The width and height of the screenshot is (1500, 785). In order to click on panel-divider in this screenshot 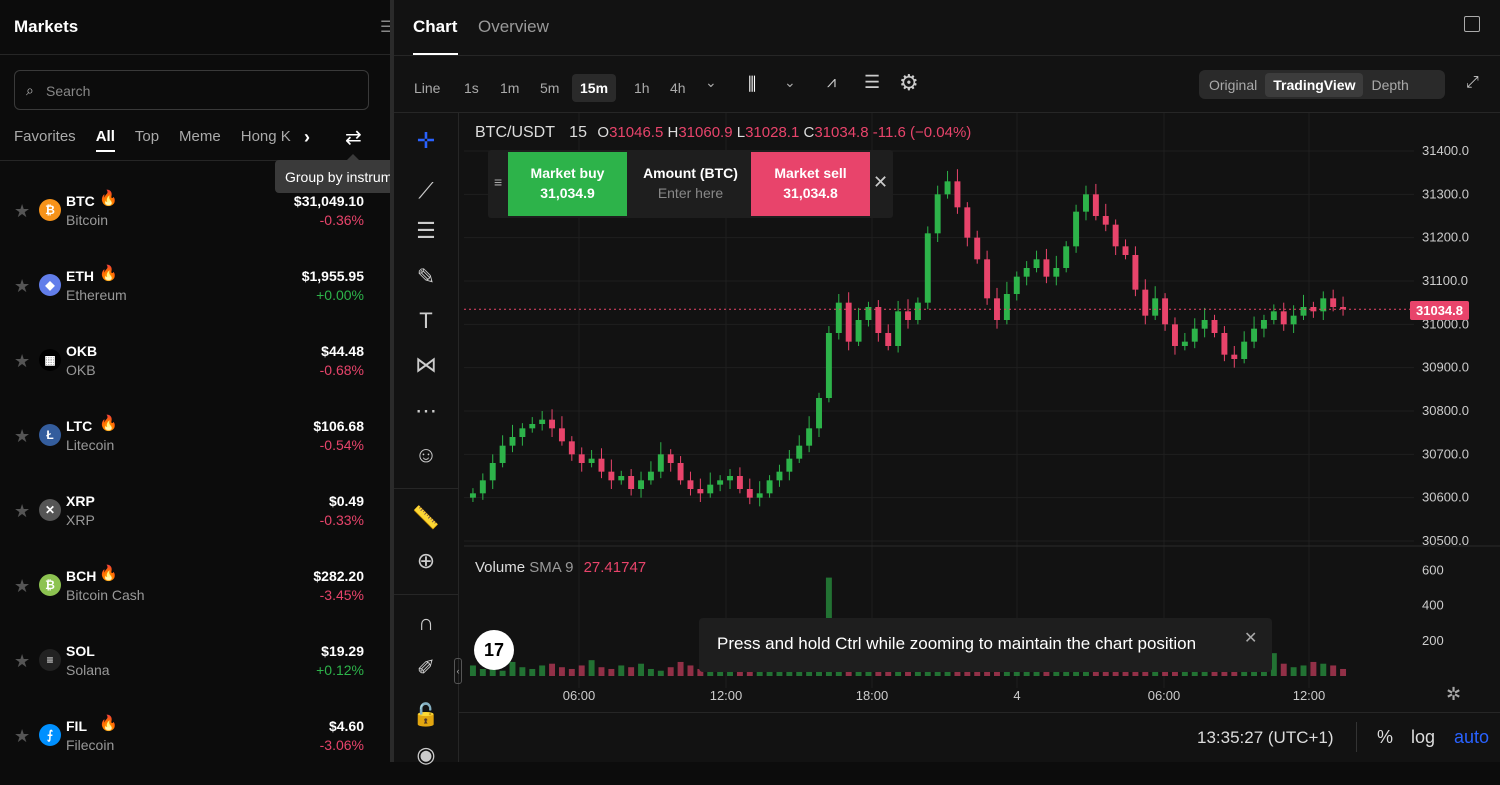, I will do `click(392, 381)`.